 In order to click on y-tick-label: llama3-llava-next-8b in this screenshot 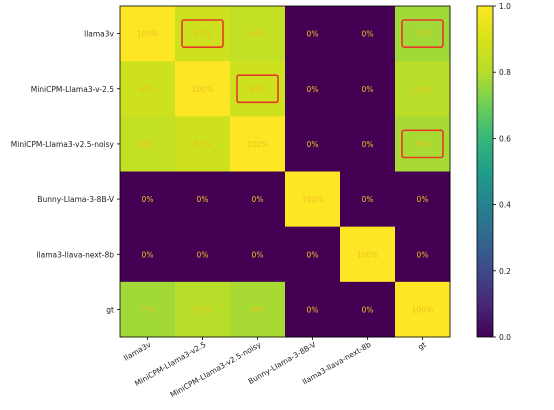, I will do `click(75, 254)`.